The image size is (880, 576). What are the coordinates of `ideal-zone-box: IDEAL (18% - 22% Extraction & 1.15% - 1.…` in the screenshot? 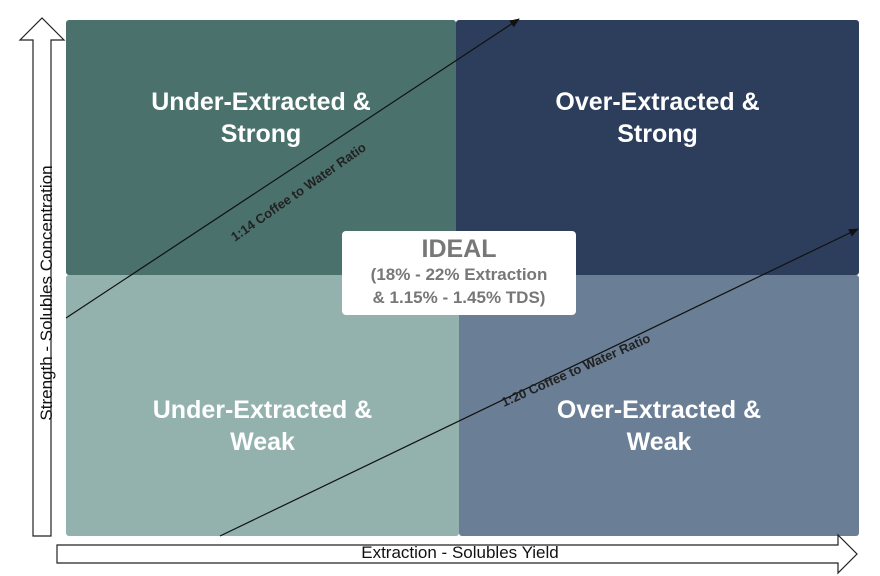 It's located at (459, 273).